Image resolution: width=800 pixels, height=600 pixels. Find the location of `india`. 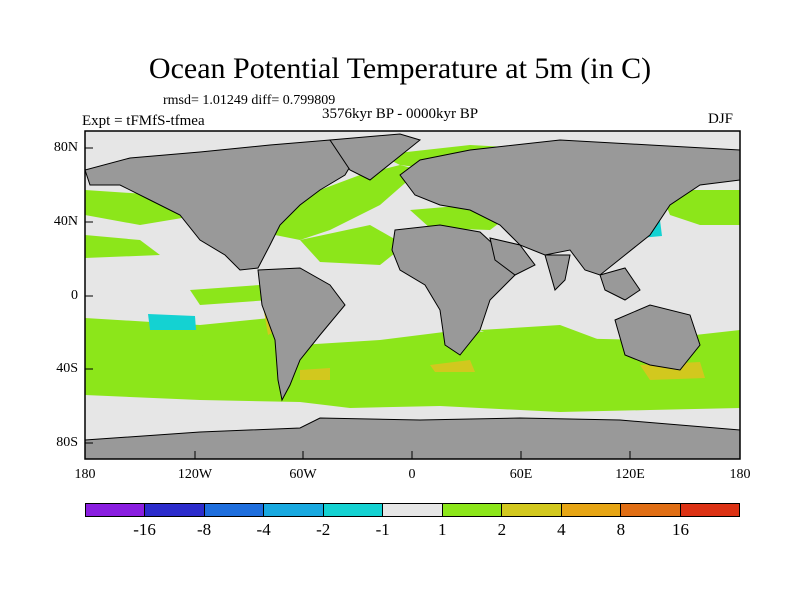

india is located at coordinates (557, 272).